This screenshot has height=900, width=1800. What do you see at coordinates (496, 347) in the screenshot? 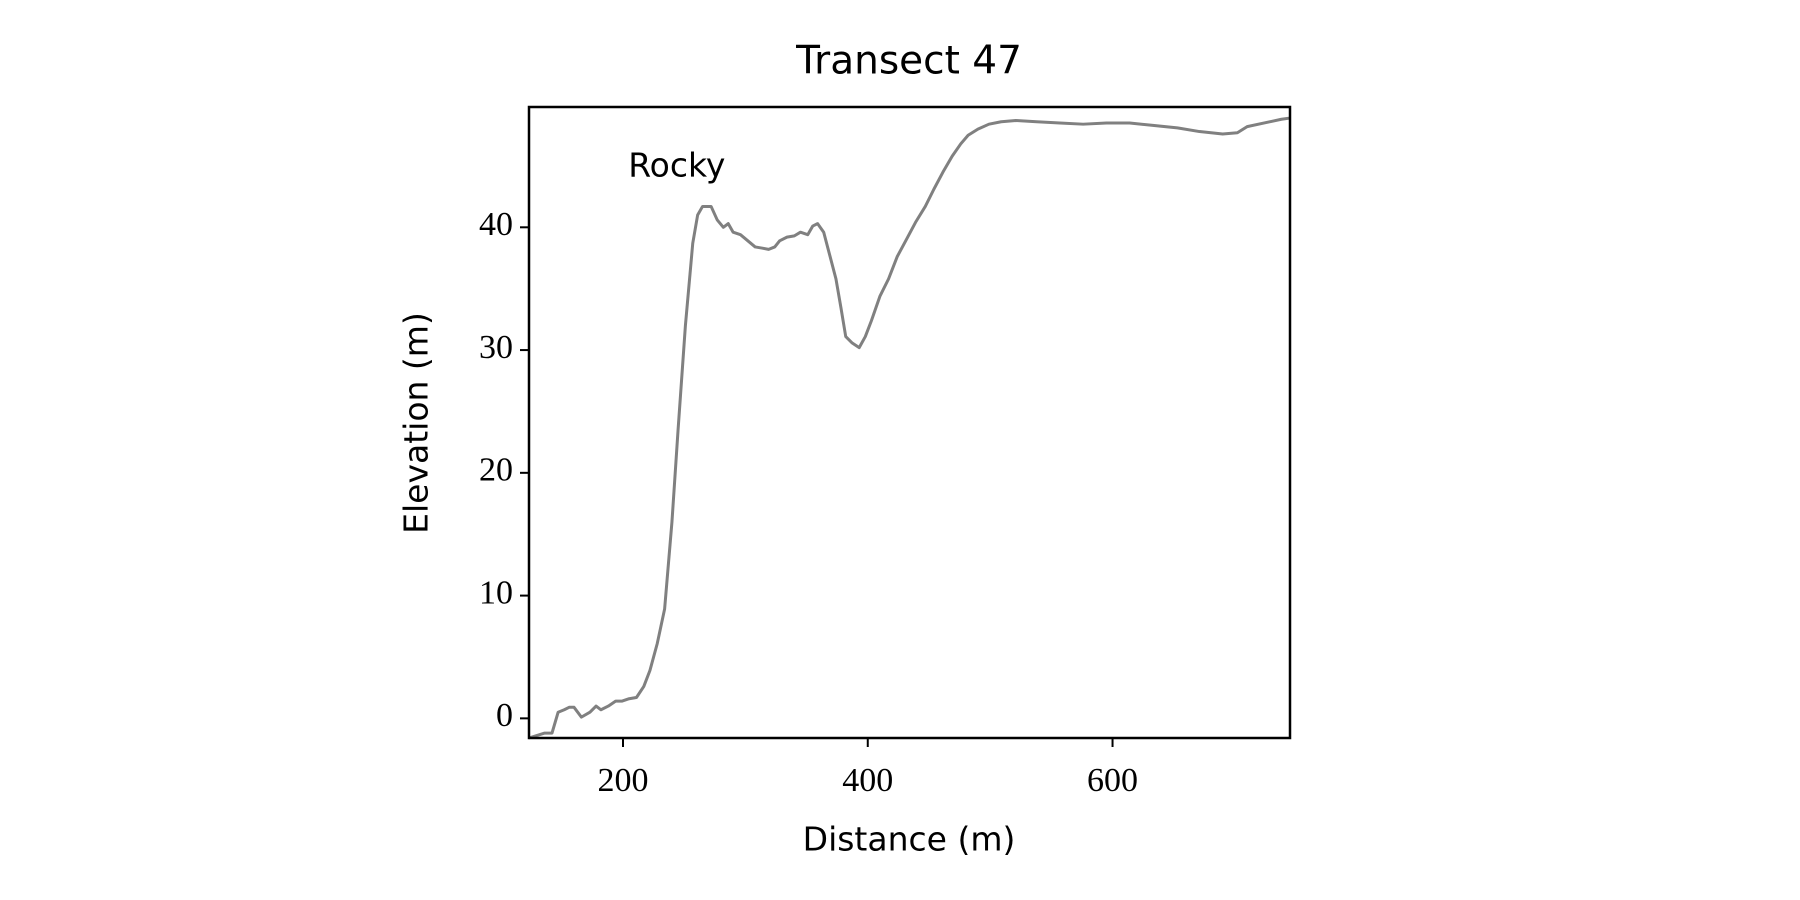
I see `y-tick-label: 30` at bounding box center [496, 347].